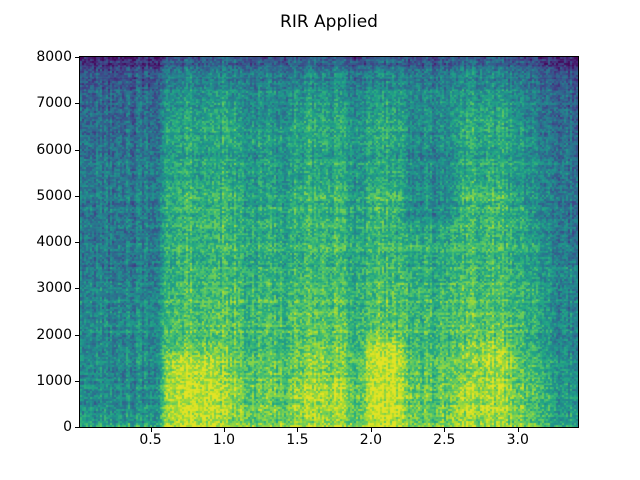  Describe the element at coordinates (54, 57) in the screenshot. I see `y-tick-label: 8000` at that location.